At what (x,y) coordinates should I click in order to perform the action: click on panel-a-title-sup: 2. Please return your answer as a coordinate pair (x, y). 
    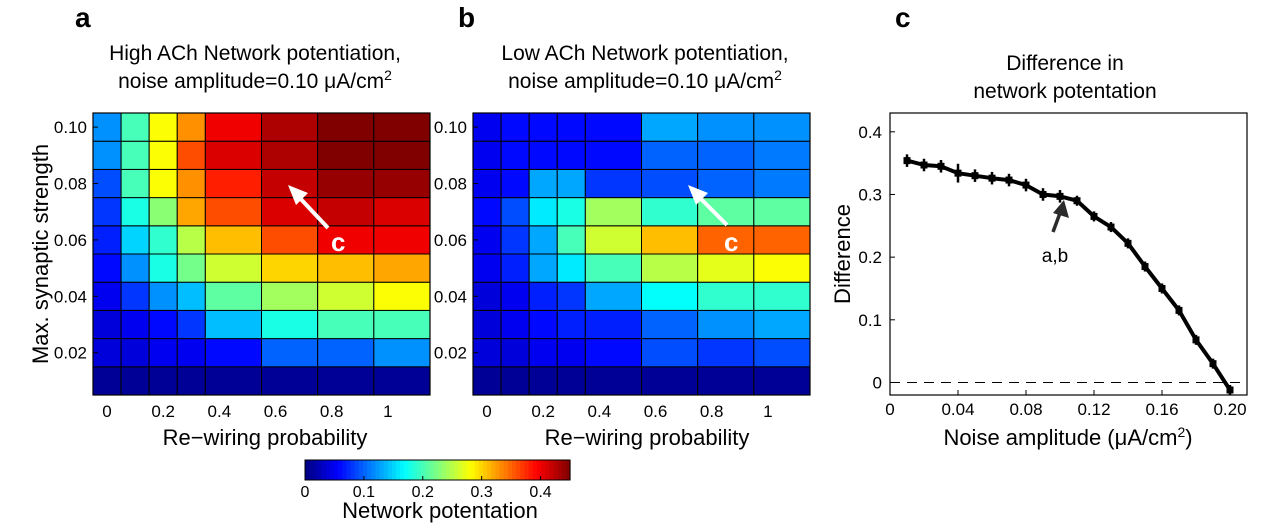
    Looking at the image, I should click on (388, 75).